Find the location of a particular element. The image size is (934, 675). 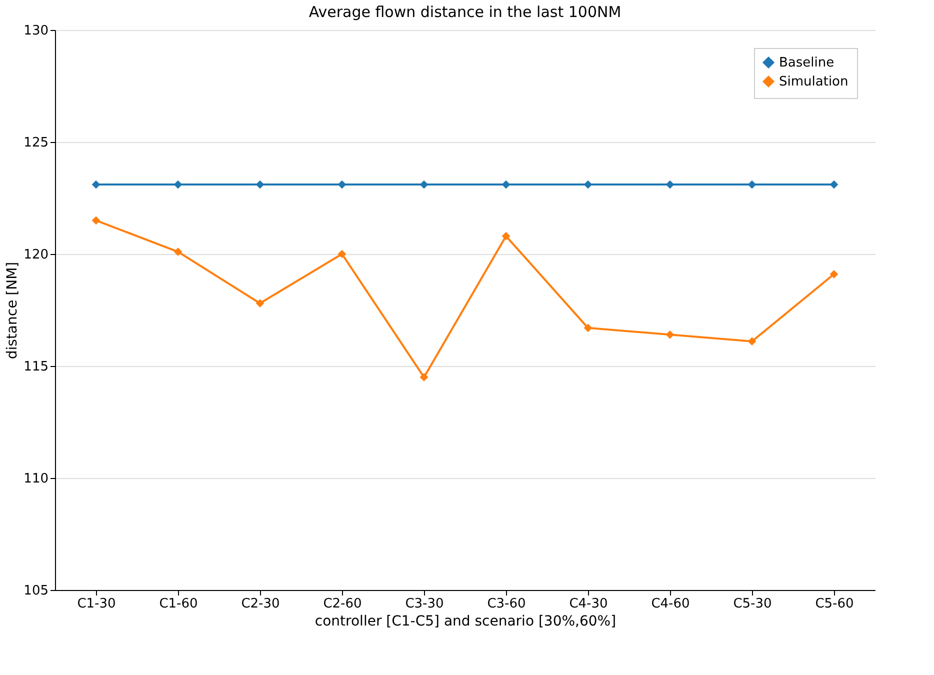

y-tick-label: 115 is located at coordinates (36, 367).